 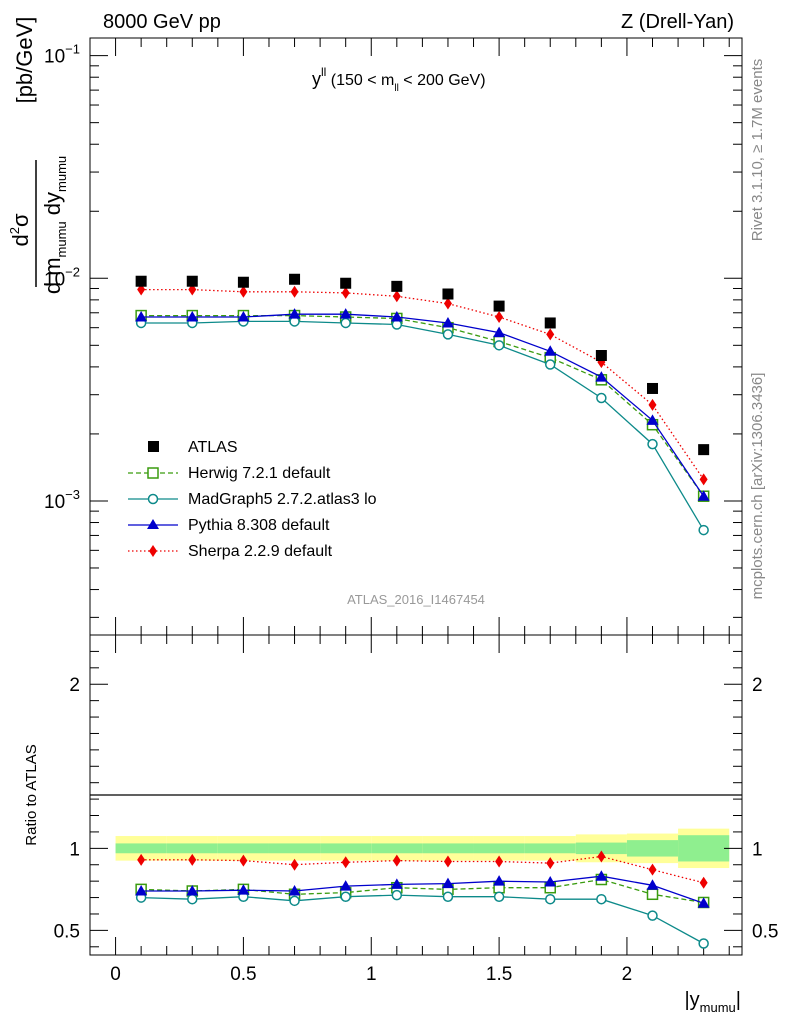 I want to click on series-line-pythia, so click(x=423, y=405).